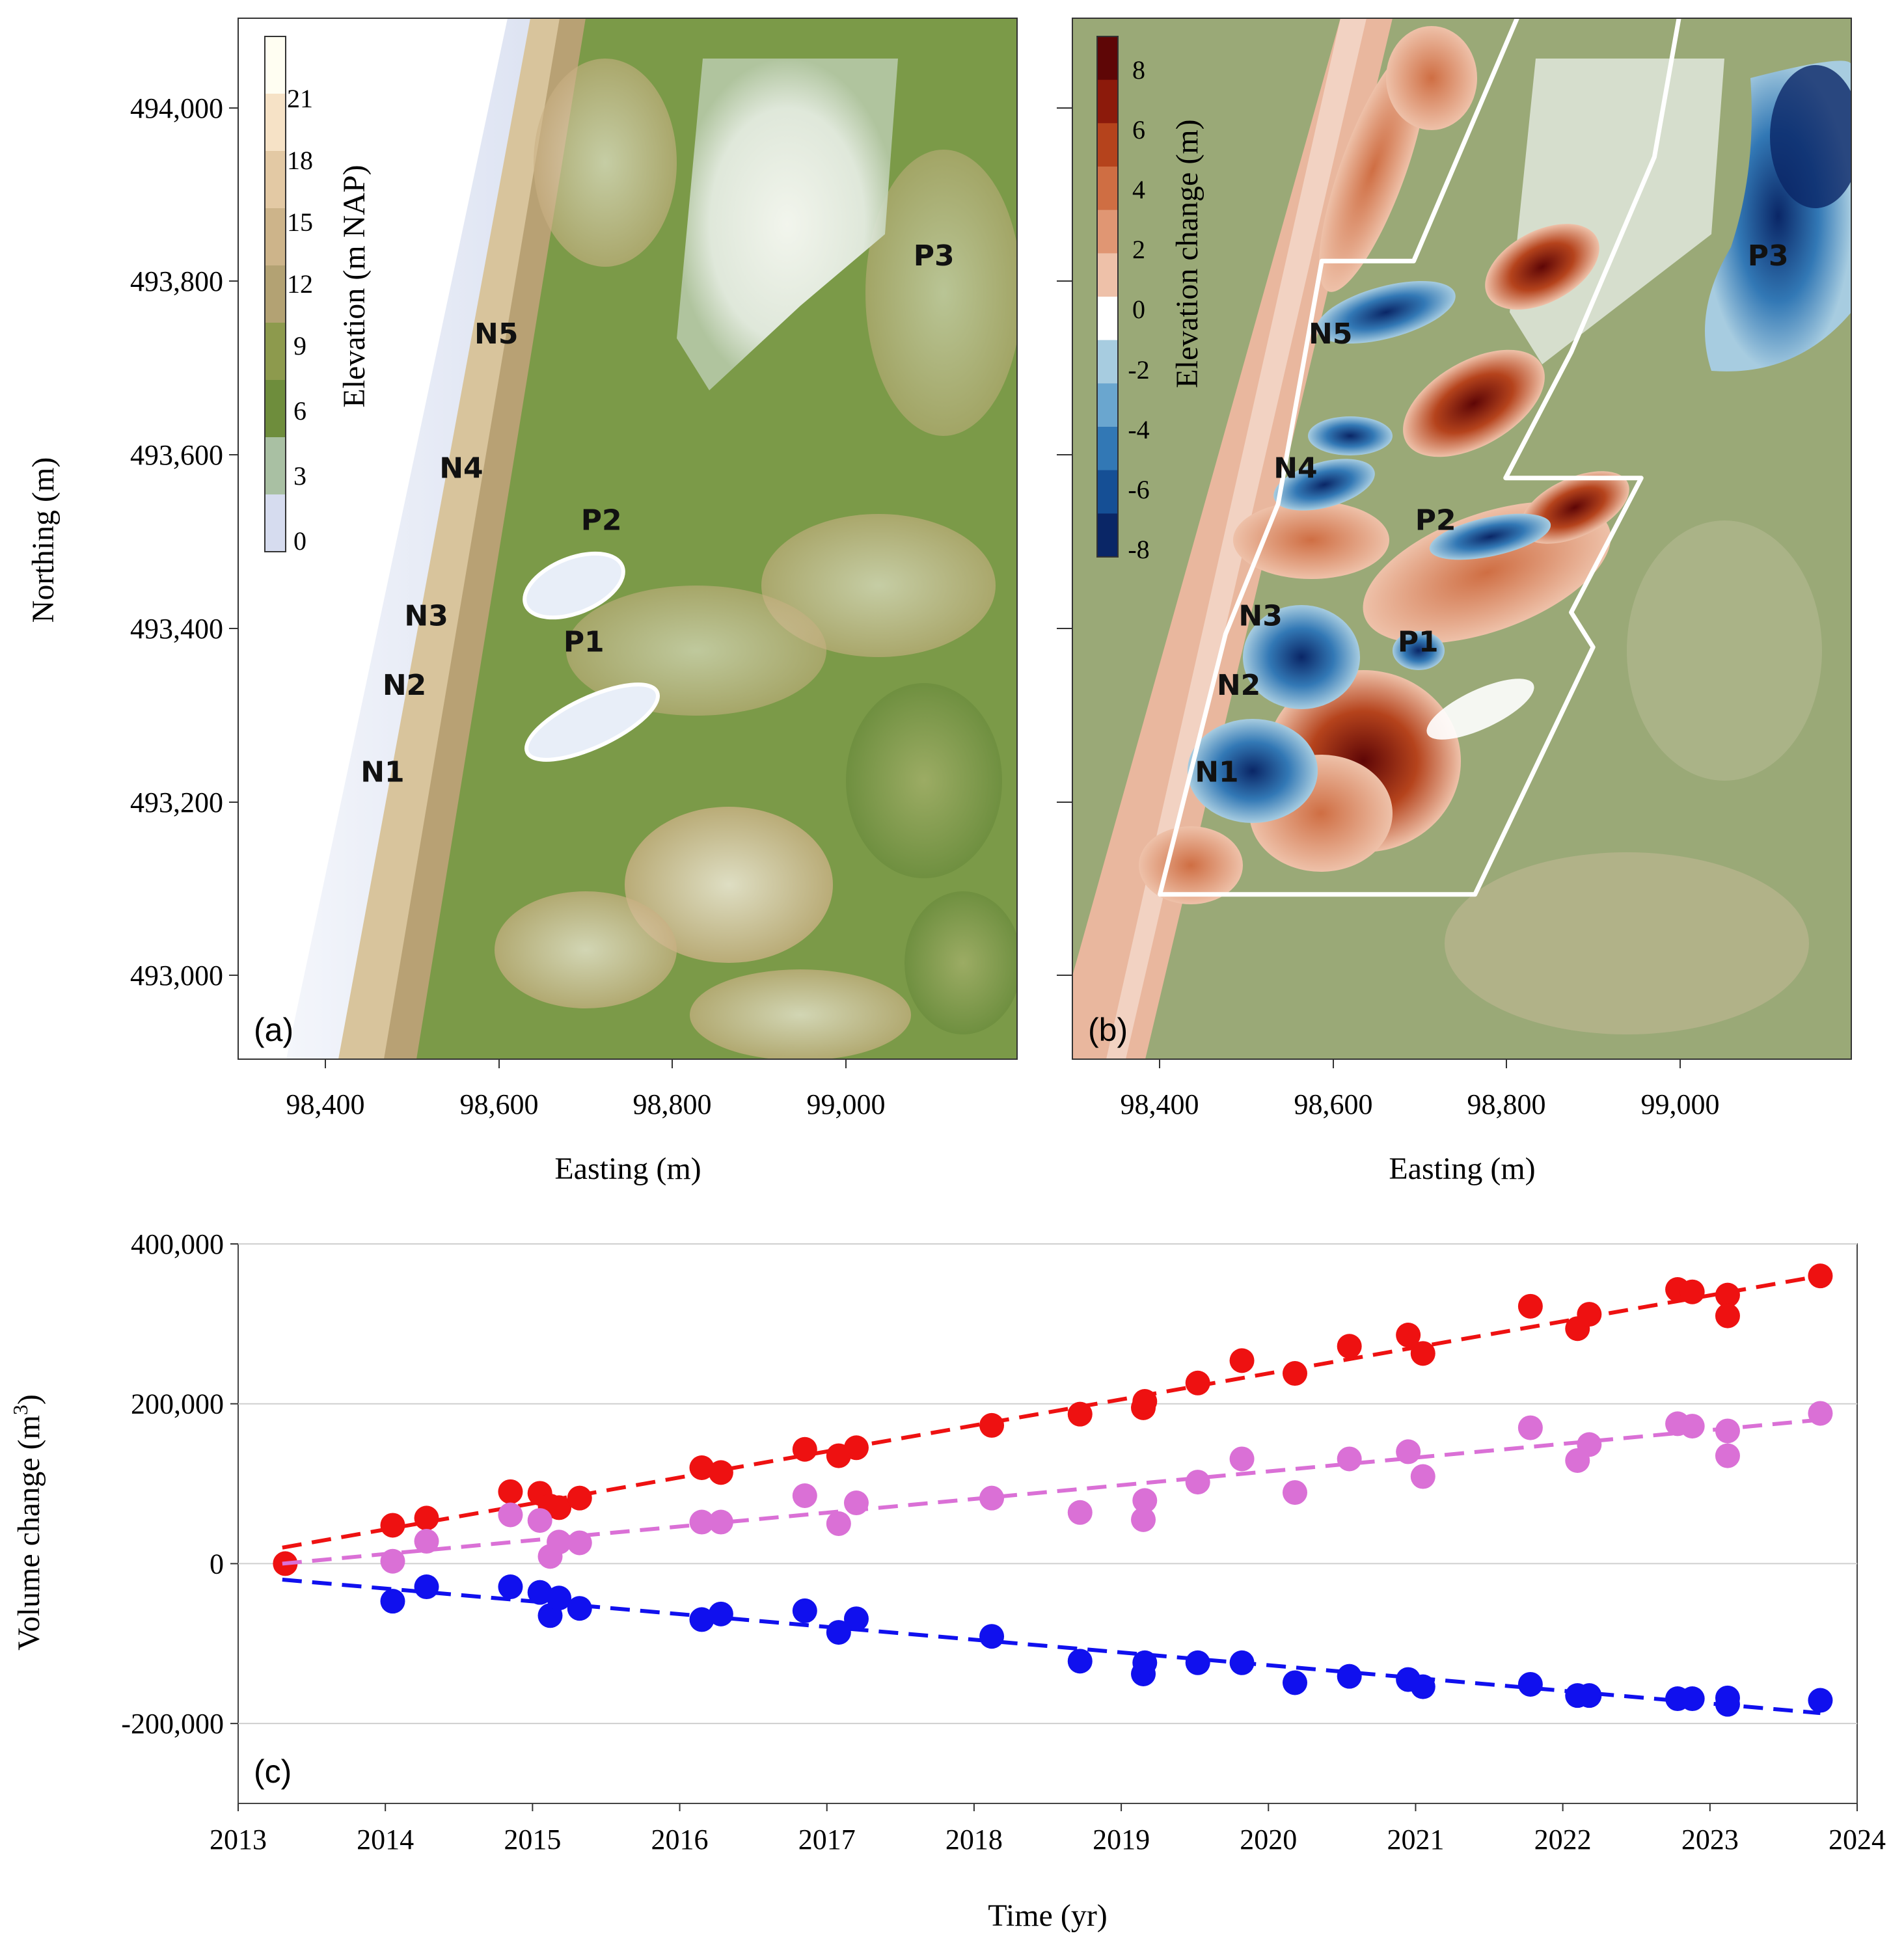 This screenshot has width=1904, height=1942. What do you see at coordinates (273, 1030) in the screenshot?
I see `panel-label-a: (a)` at bounding box center [273, 1030].